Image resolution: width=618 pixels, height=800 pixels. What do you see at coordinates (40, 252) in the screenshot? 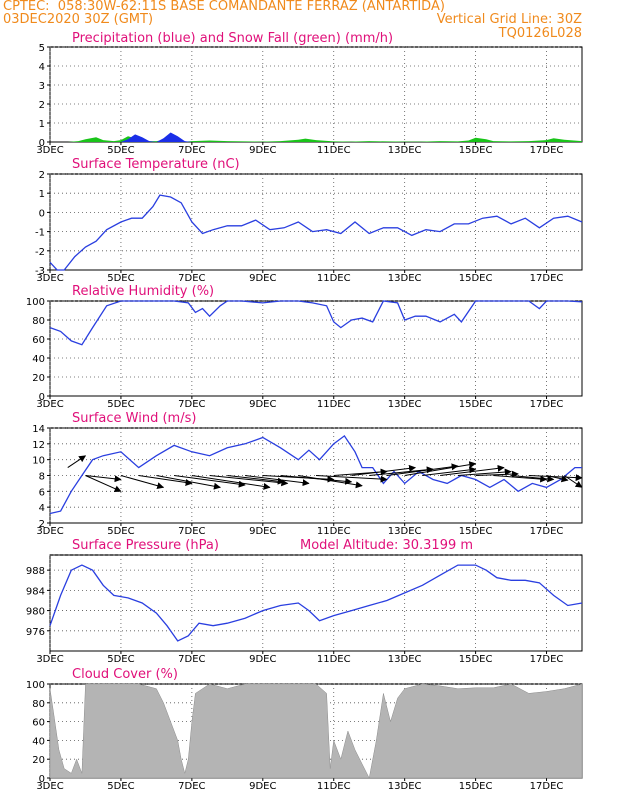
I see `temp-ytick-label: -2` at bounding box center [40, 252].